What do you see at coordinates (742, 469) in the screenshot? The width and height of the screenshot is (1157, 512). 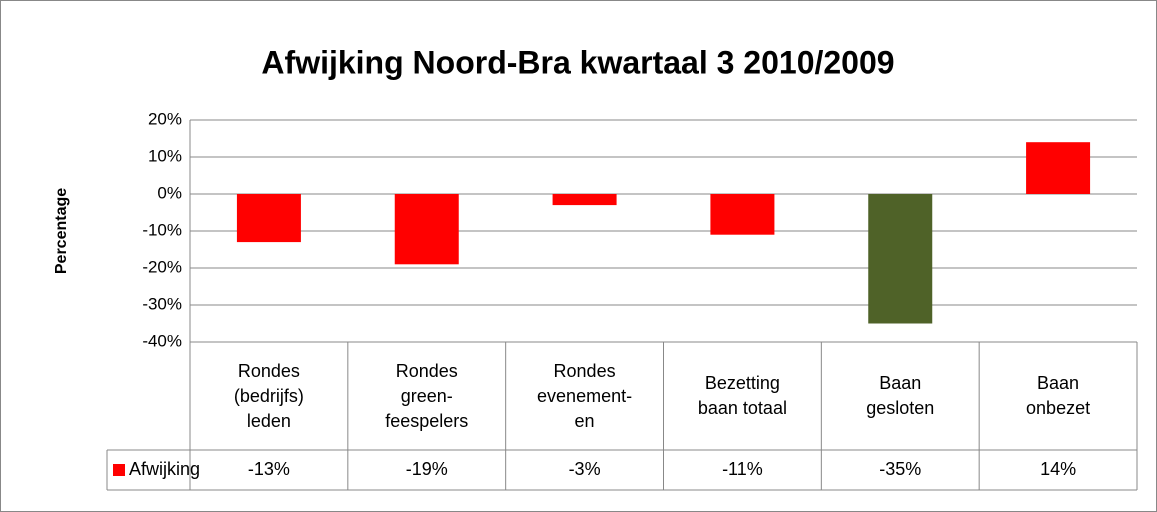 I see `value-label: -11%` at bounding box center [742, 469].